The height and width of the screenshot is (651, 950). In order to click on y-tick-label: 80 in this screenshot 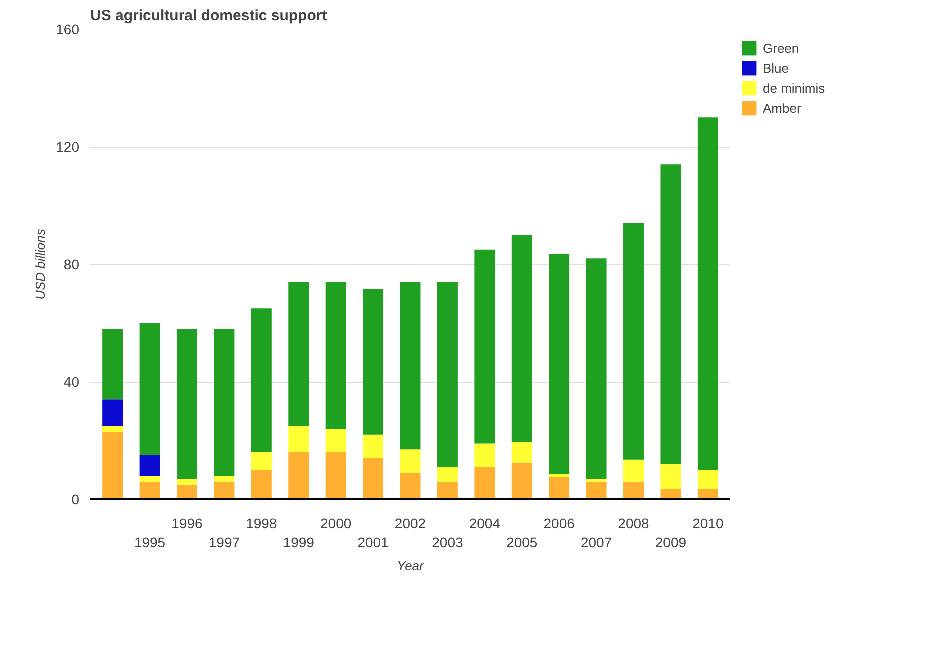, I will do `click(72, 264)`.